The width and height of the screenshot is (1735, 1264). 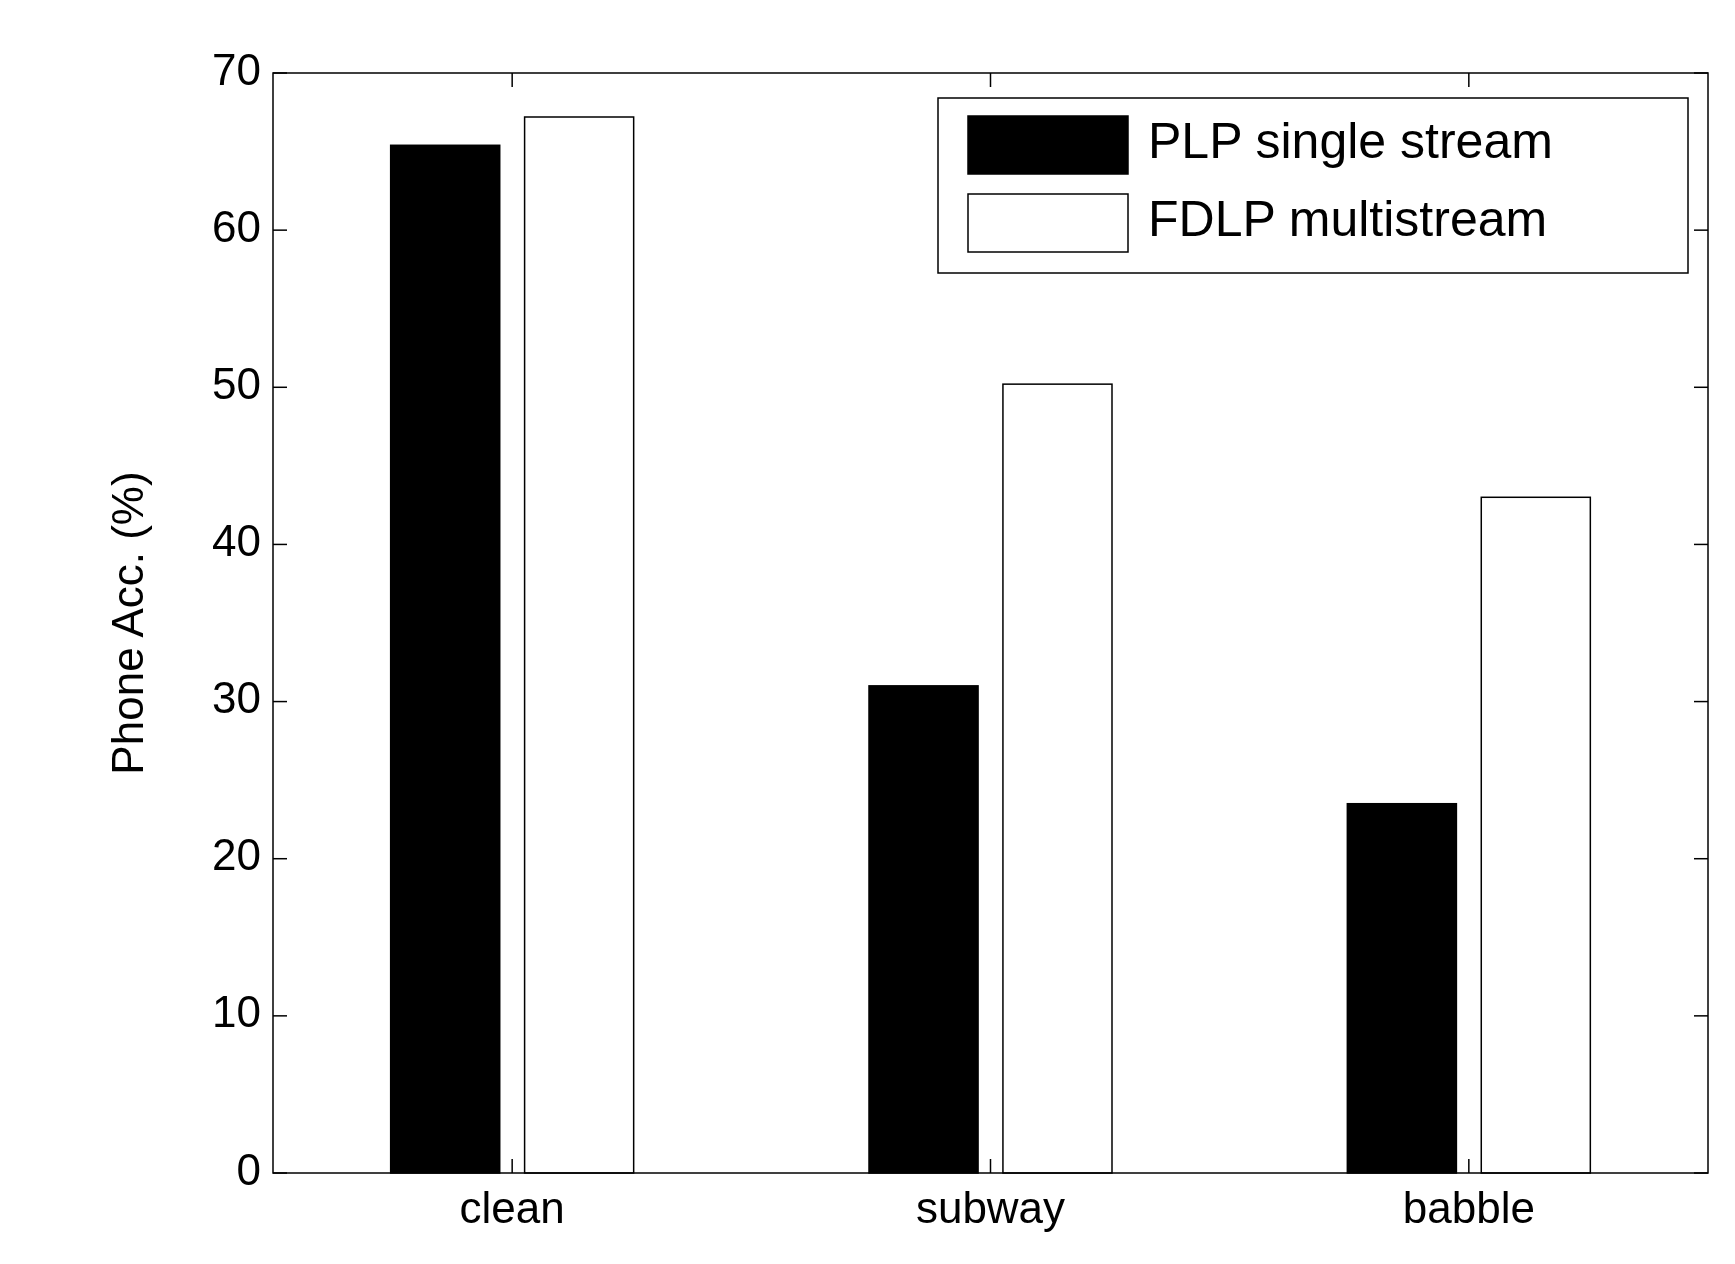 I want to click on y-axis-title: Phone Acc. (%), so click(x=127, y=623).